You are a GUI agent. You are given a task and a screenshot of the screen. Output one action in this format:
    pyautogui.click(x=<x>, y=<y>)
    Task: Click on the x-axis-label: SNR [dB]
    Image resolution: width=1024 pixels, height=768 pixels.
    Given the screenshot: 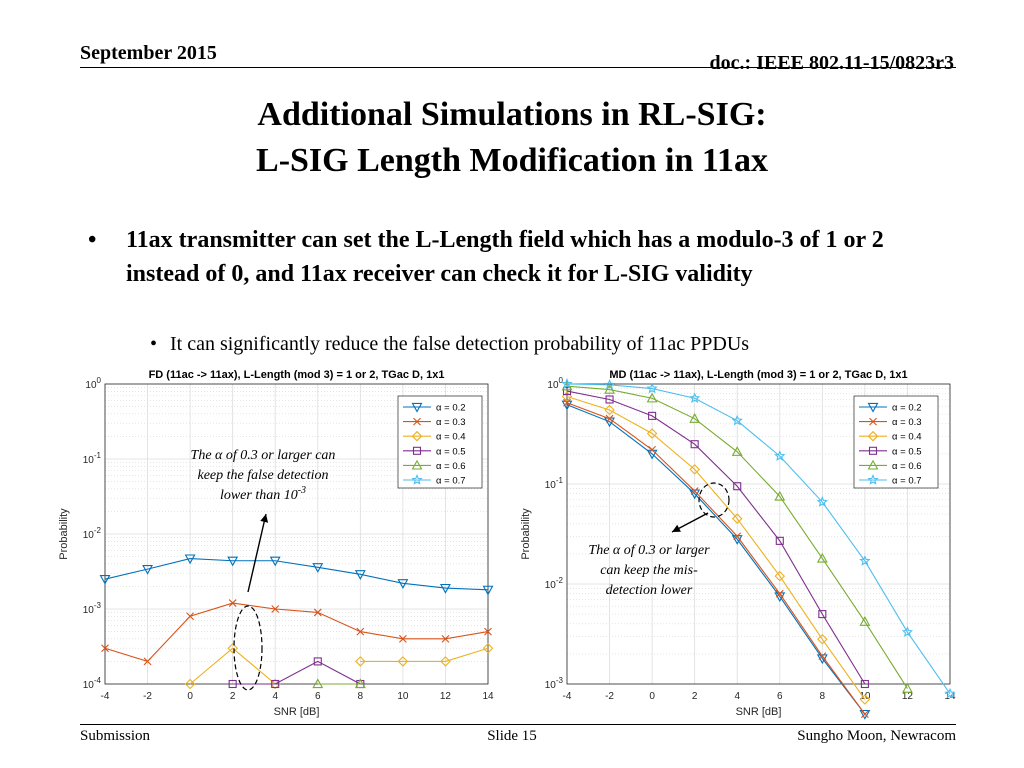 What is the action you would take?
    pyautogui.click(x=297, y=712)
    